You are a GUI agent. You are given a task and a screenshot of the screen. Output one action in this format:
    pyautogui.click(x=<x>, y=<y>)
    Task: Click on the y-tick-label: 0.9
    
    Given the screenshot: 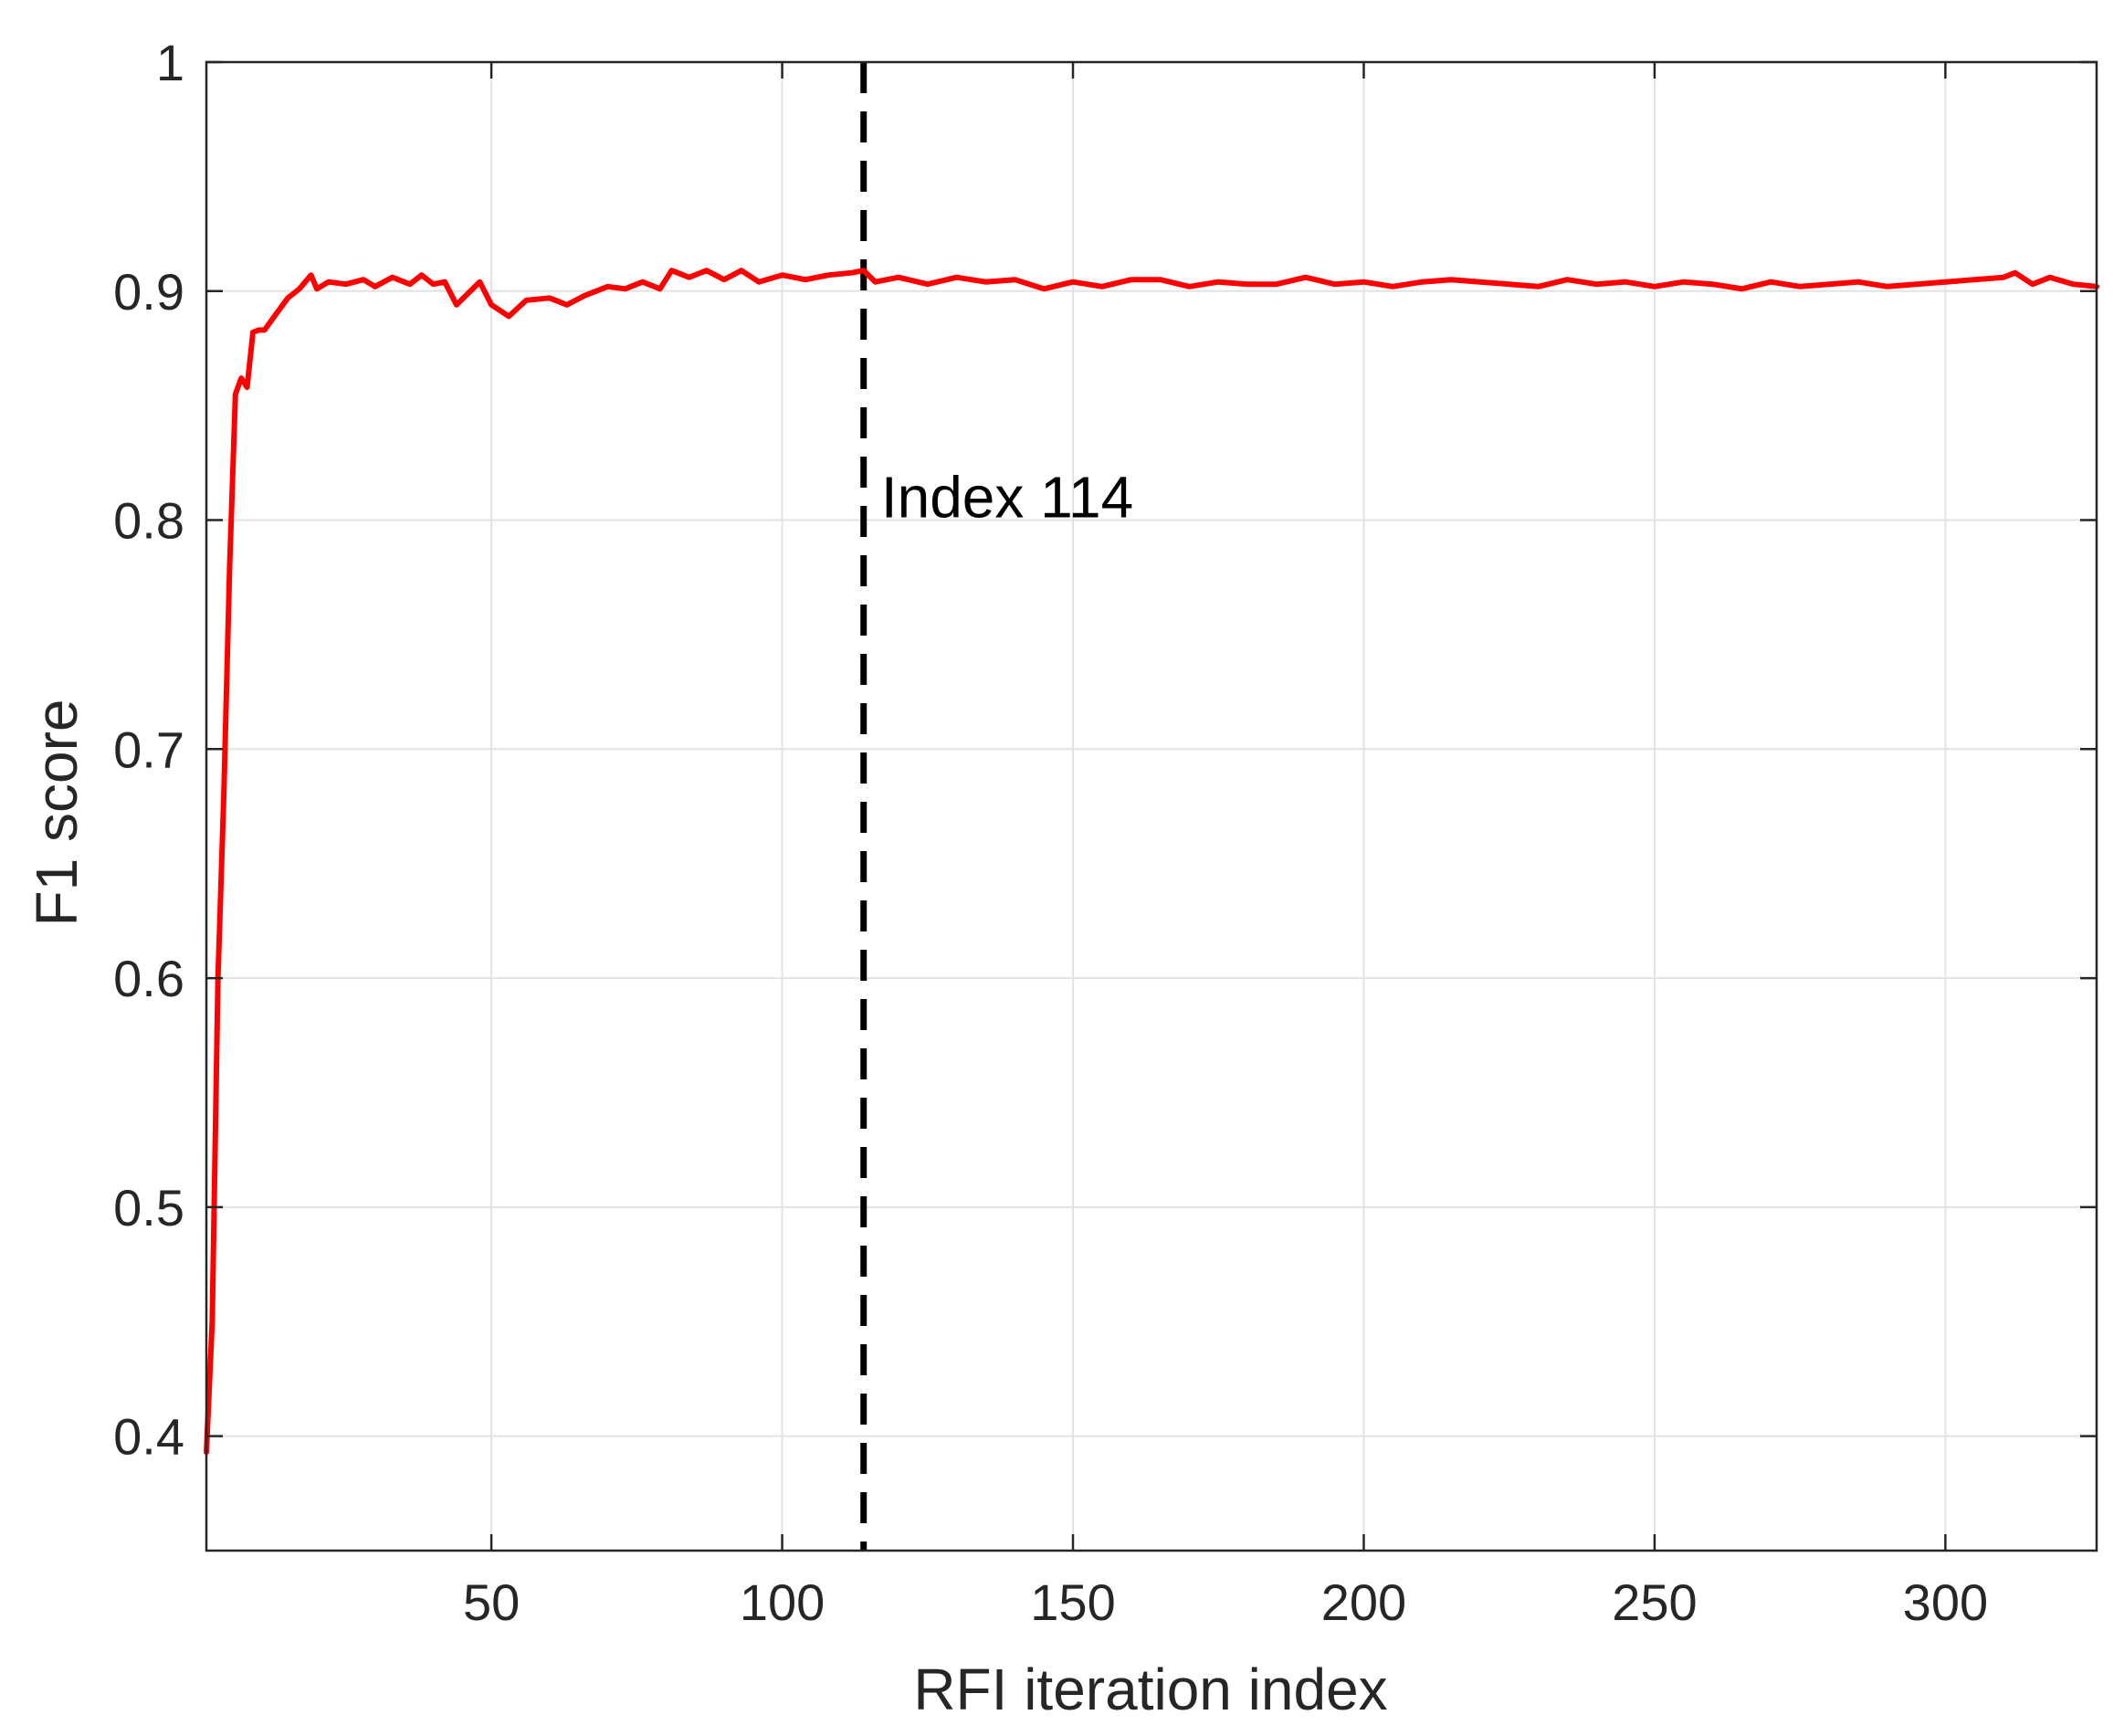 What is the action you would take?
    pyautogui.click(x=148, y=292)
    